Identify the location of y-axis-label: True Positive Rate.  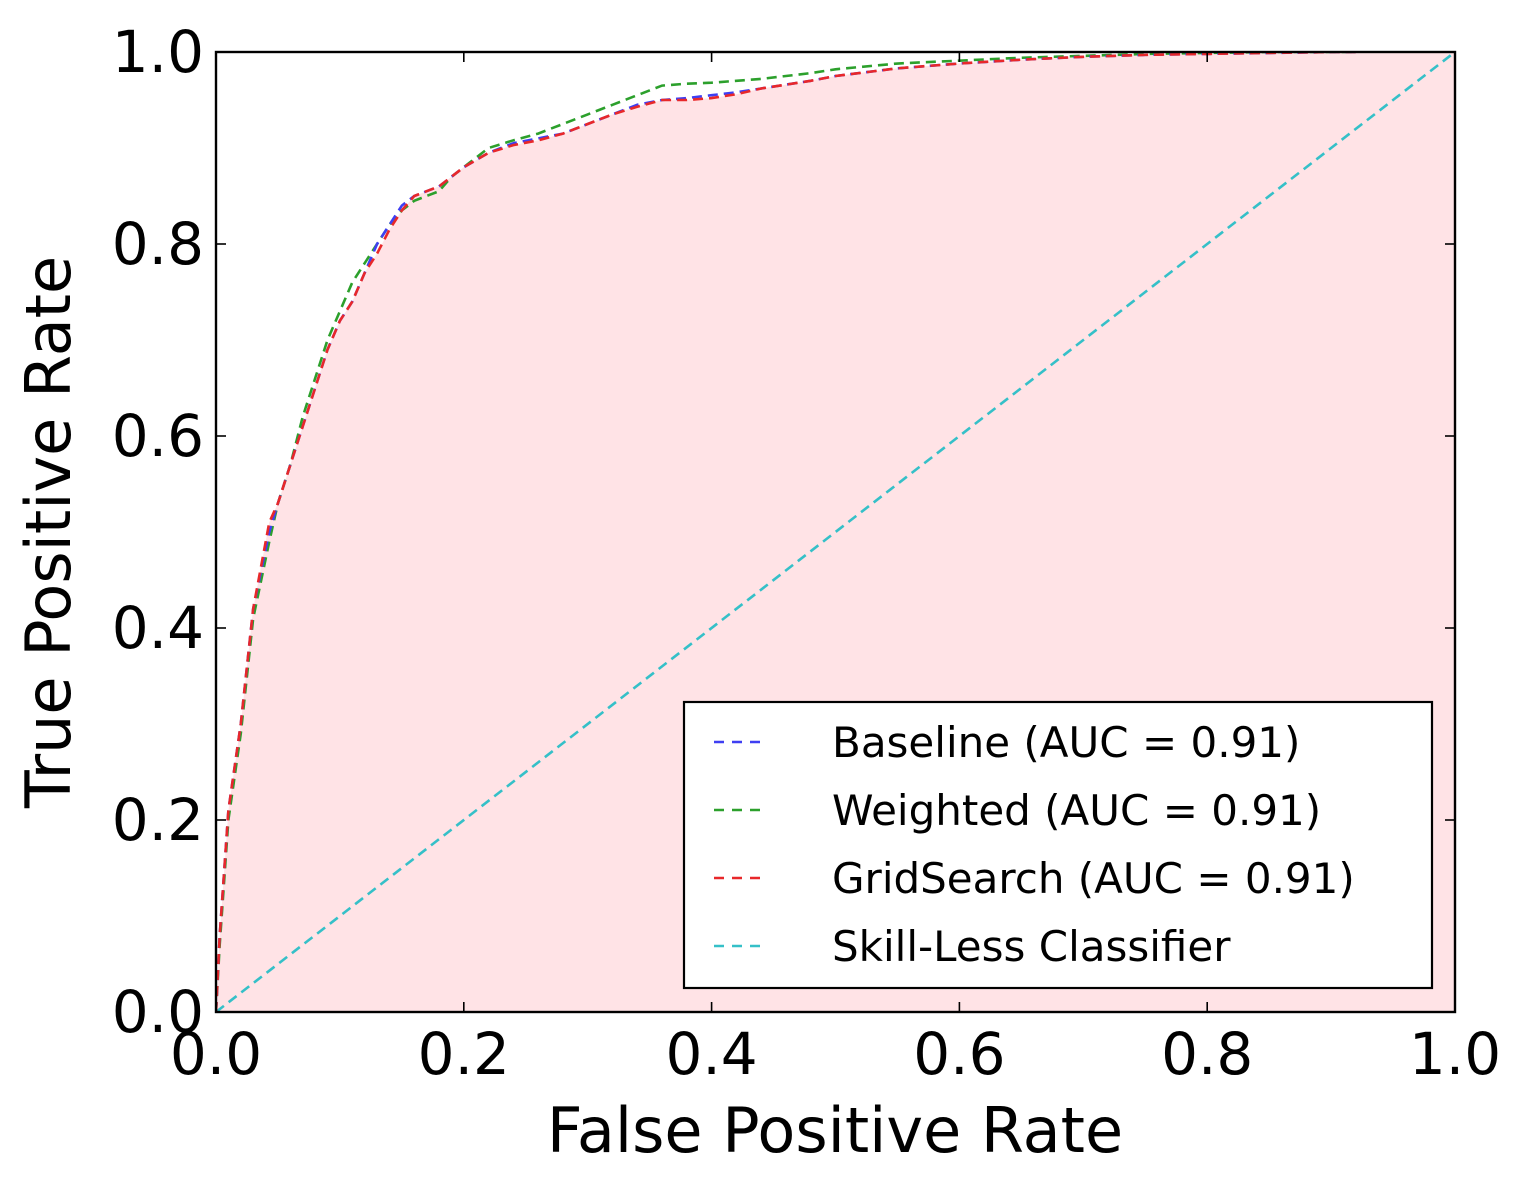
(48, 532).